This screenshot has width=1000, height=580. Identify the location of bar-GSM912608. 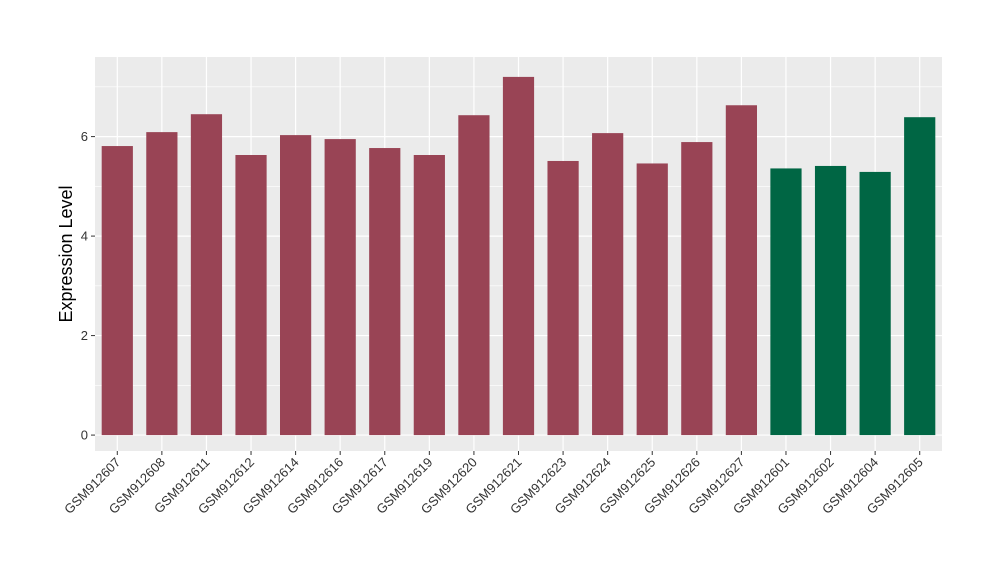
(162, 284).